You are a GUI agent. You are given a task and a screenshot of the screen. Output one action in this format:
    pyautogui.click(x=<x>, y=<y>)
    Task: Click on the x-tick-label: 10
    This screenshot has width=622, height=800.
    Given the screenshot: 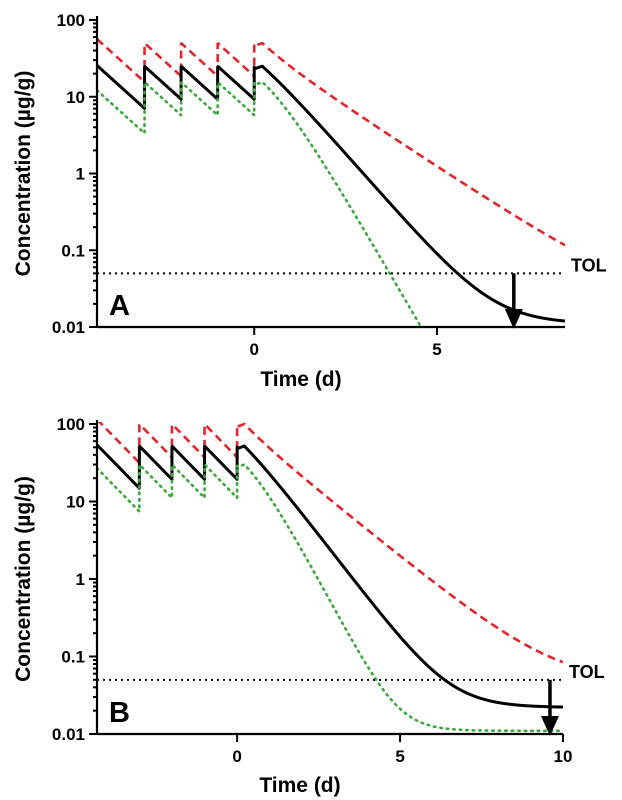 What is the action you would take?
    pyautogui.click(x=563, y=756)
    